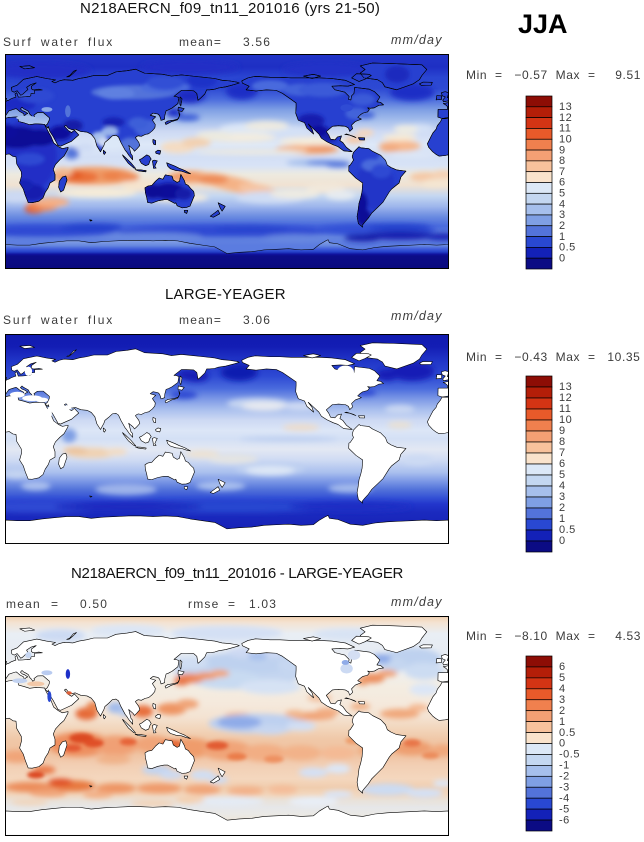  Describe the element at coordinates (564, 766) in the screenshot. I see `svg-text: -1` at that location.